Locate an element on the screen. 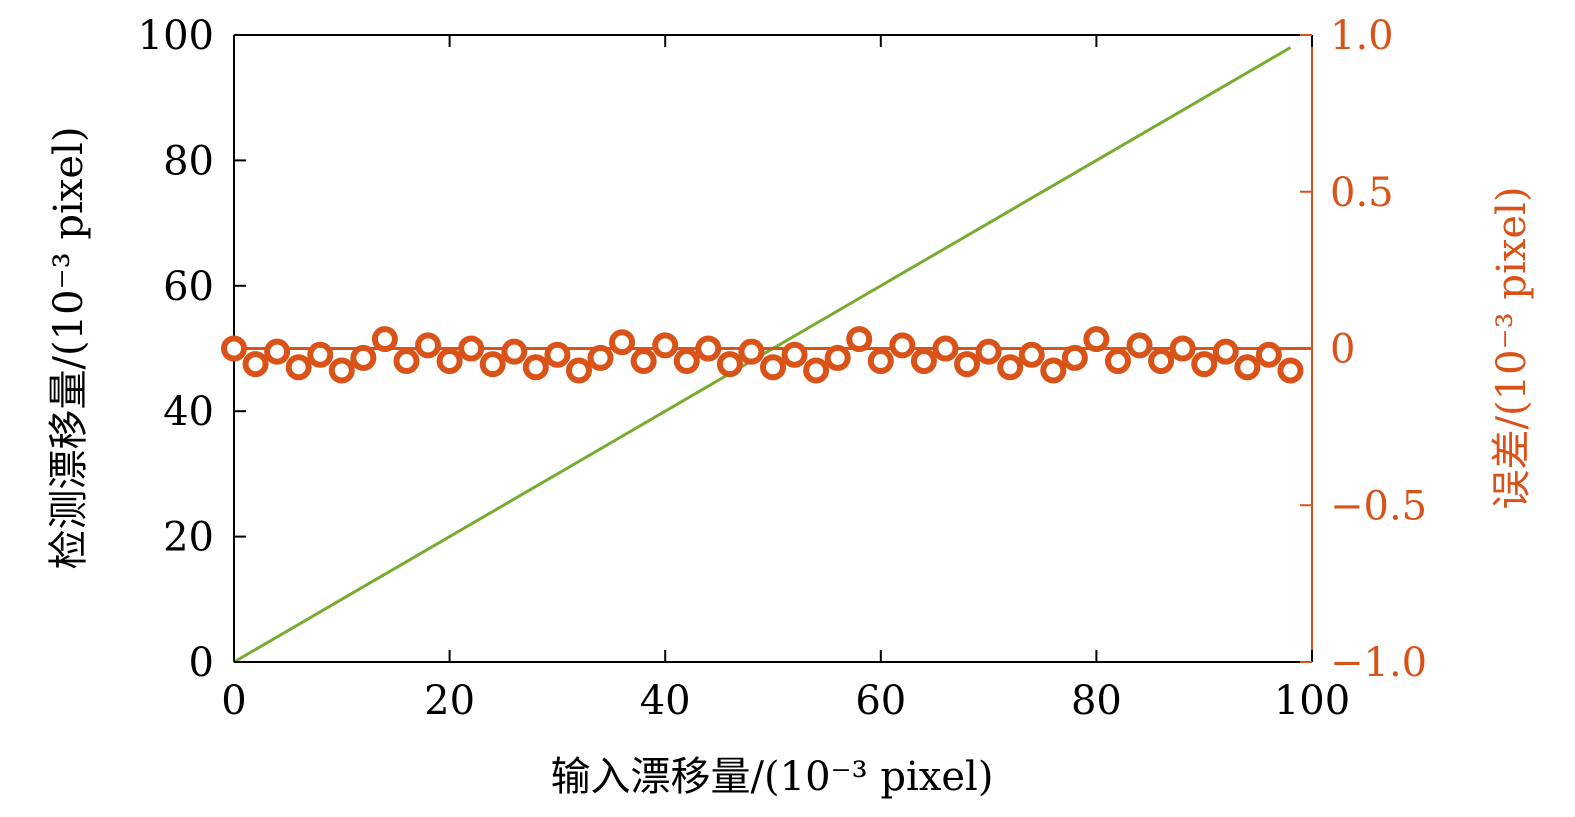  x-tick-label: 40 is located at coordinates (665, 701).